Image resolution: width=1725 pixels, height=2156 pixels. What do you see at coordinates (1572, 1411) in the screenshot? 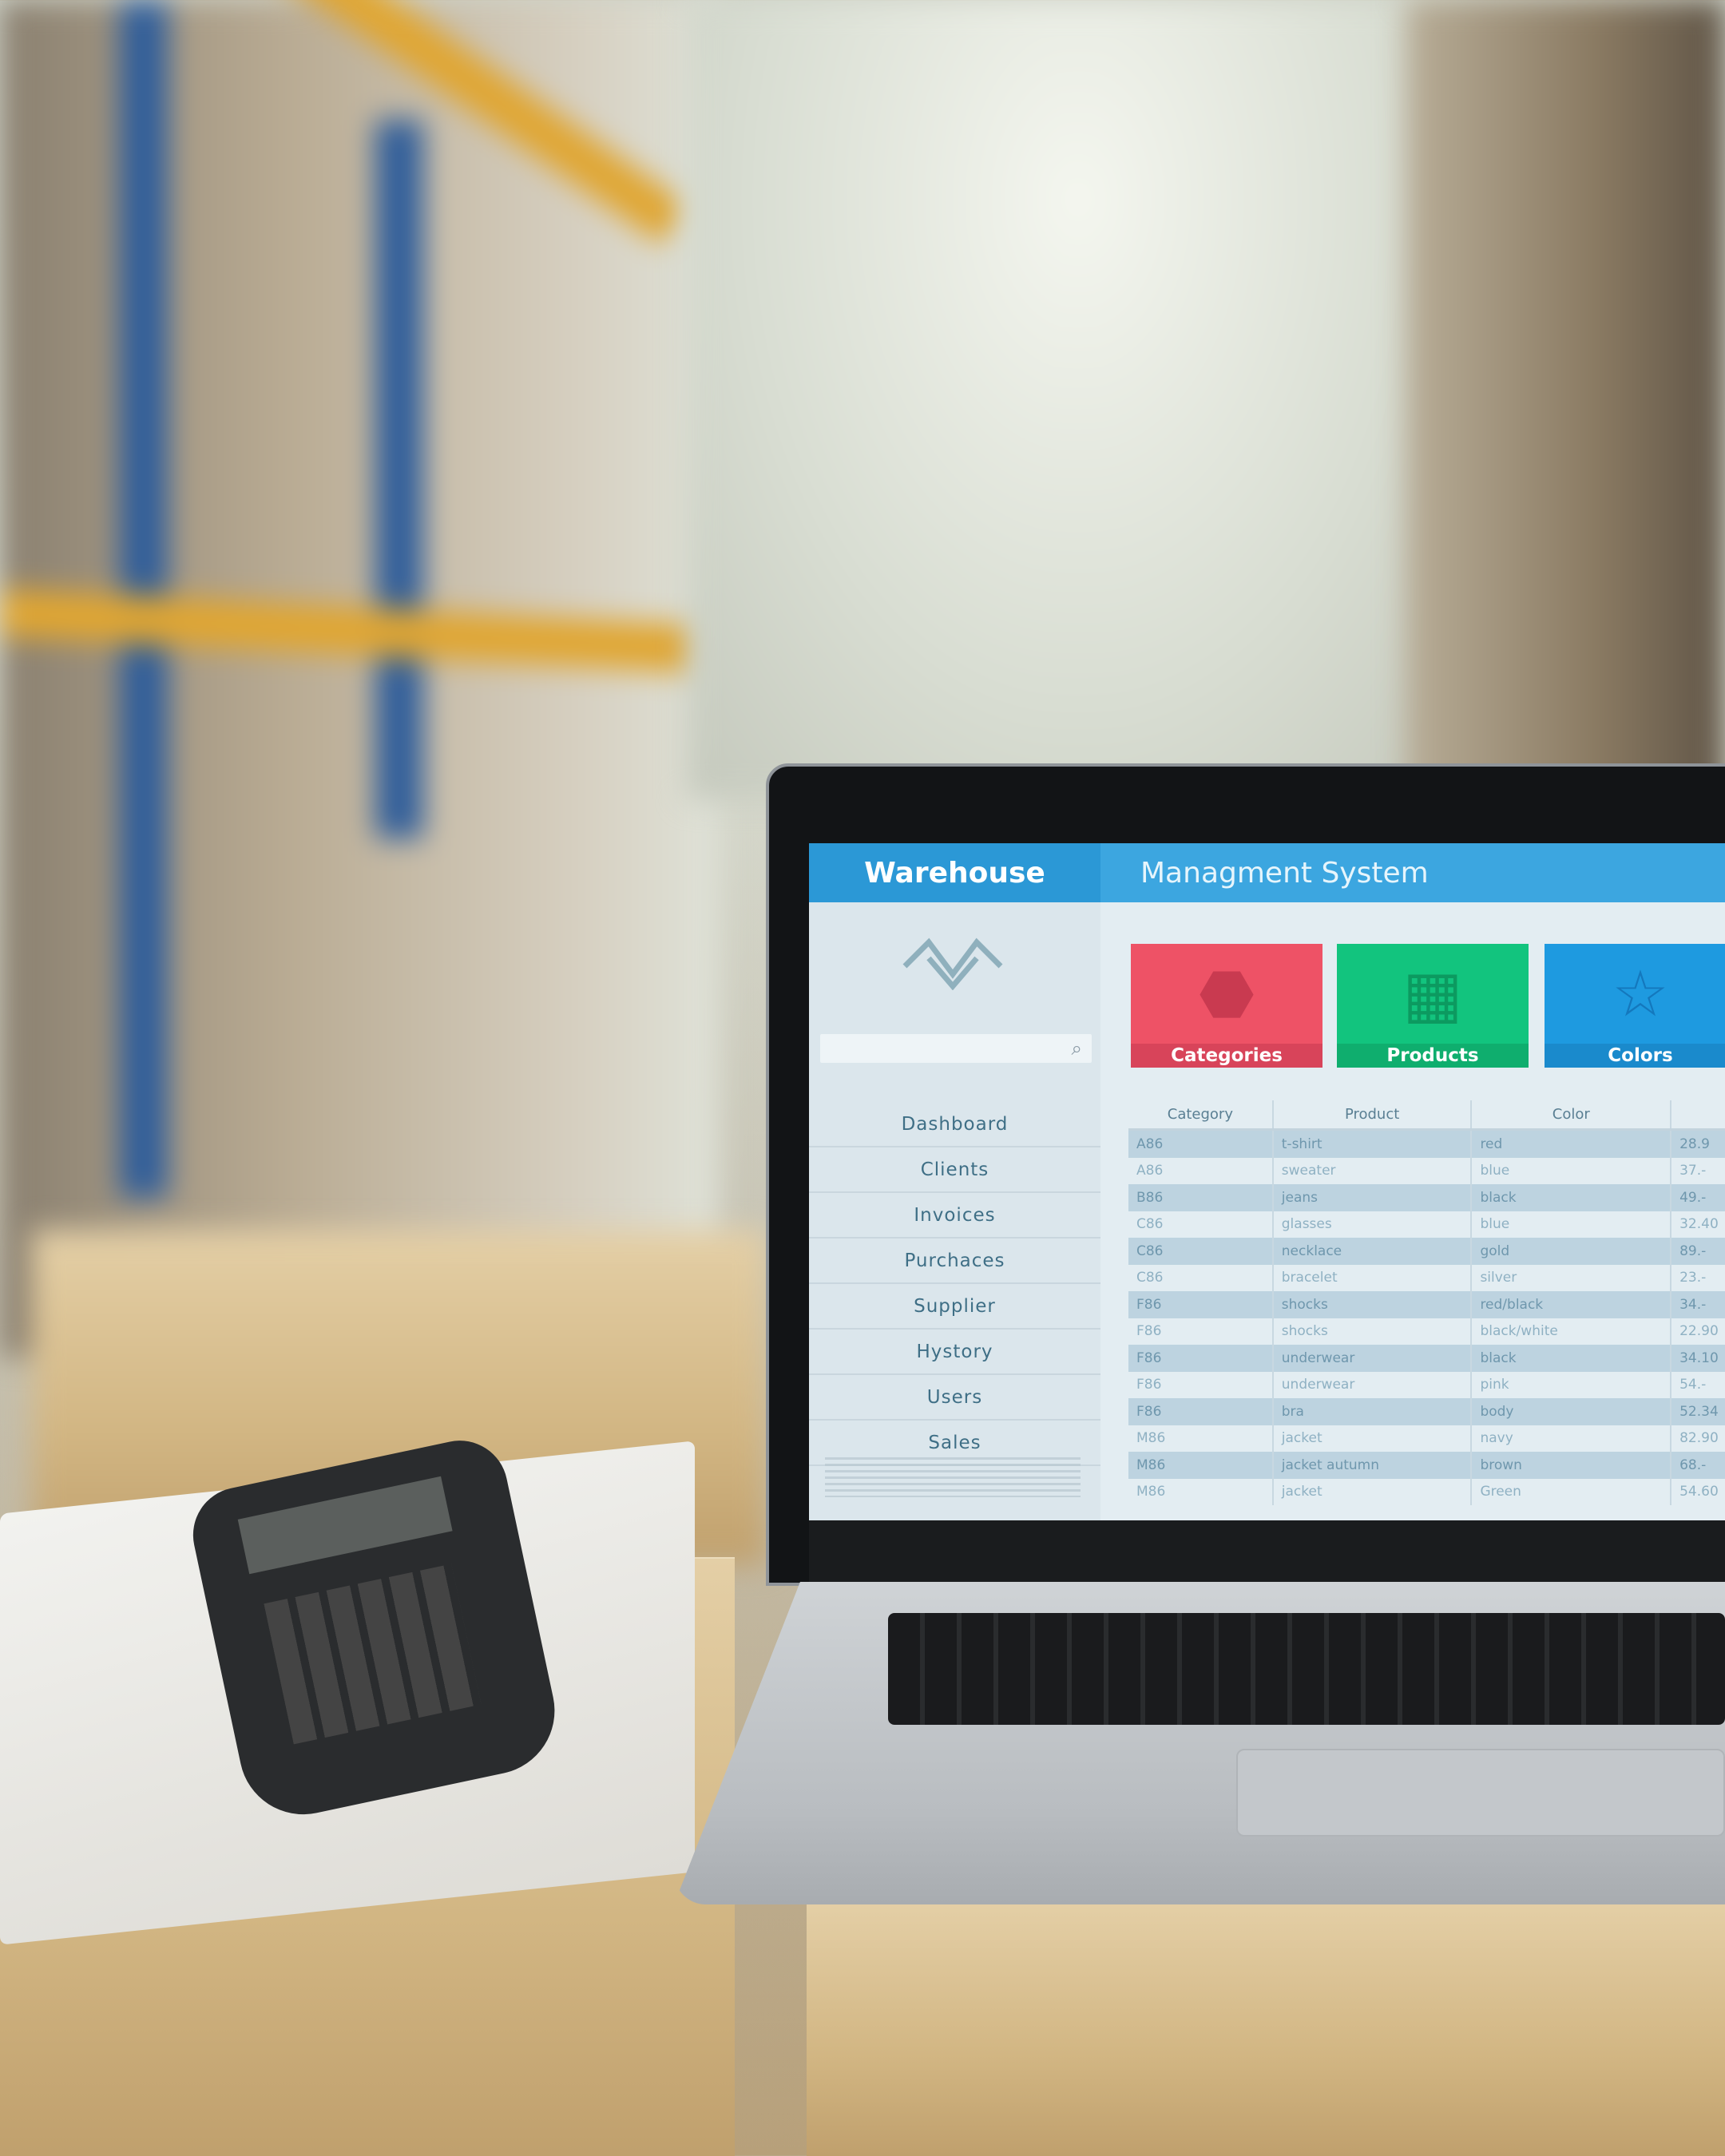
I see `cell-color: body` at bounding box center [1572, 1411].